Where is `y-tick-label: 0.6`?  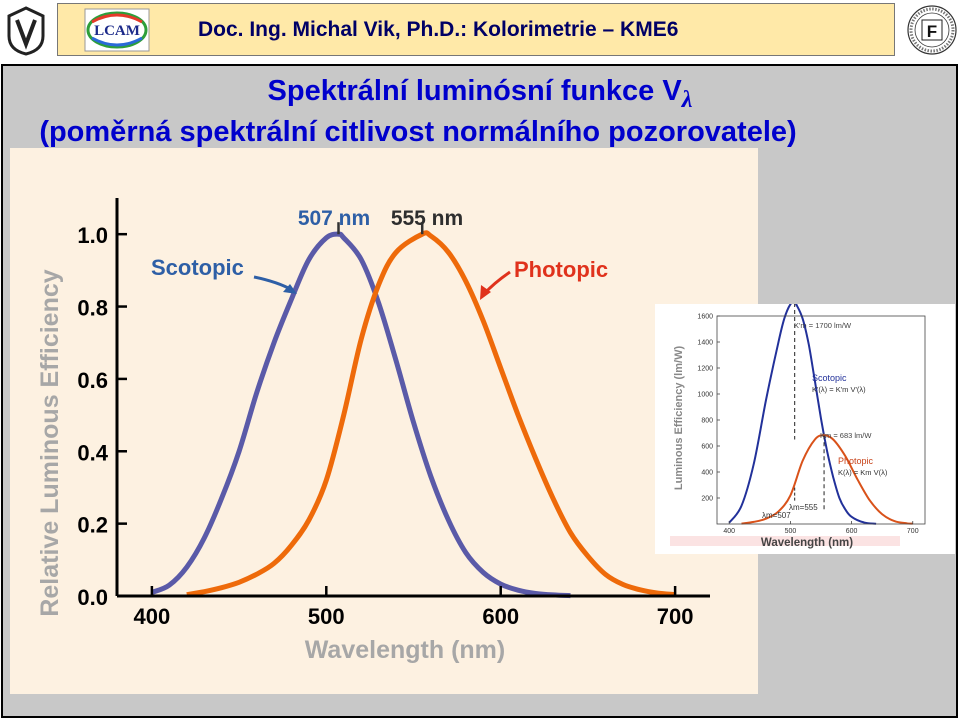 y-tick-label: 0.6 is located at coordinates (92, 380).